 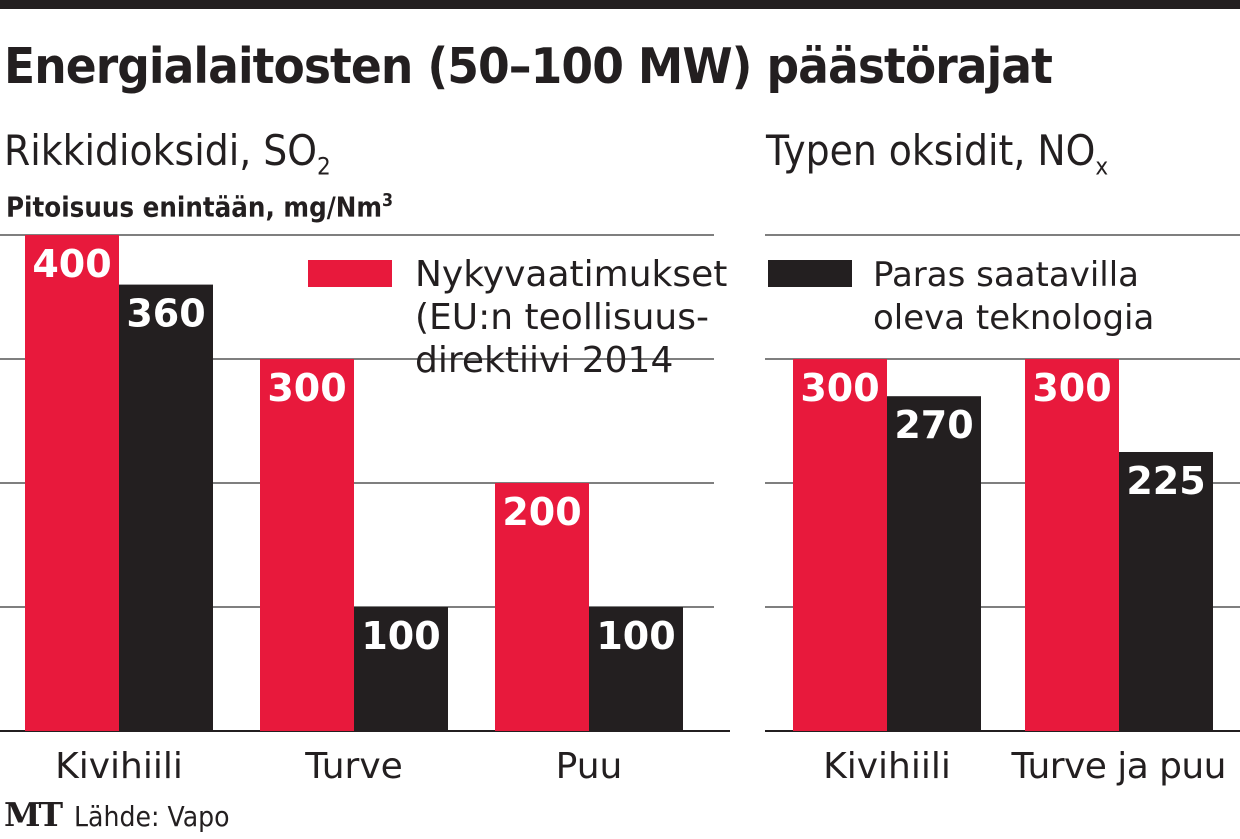 I want to click on data-label: 360, so click(x=165, y=314).